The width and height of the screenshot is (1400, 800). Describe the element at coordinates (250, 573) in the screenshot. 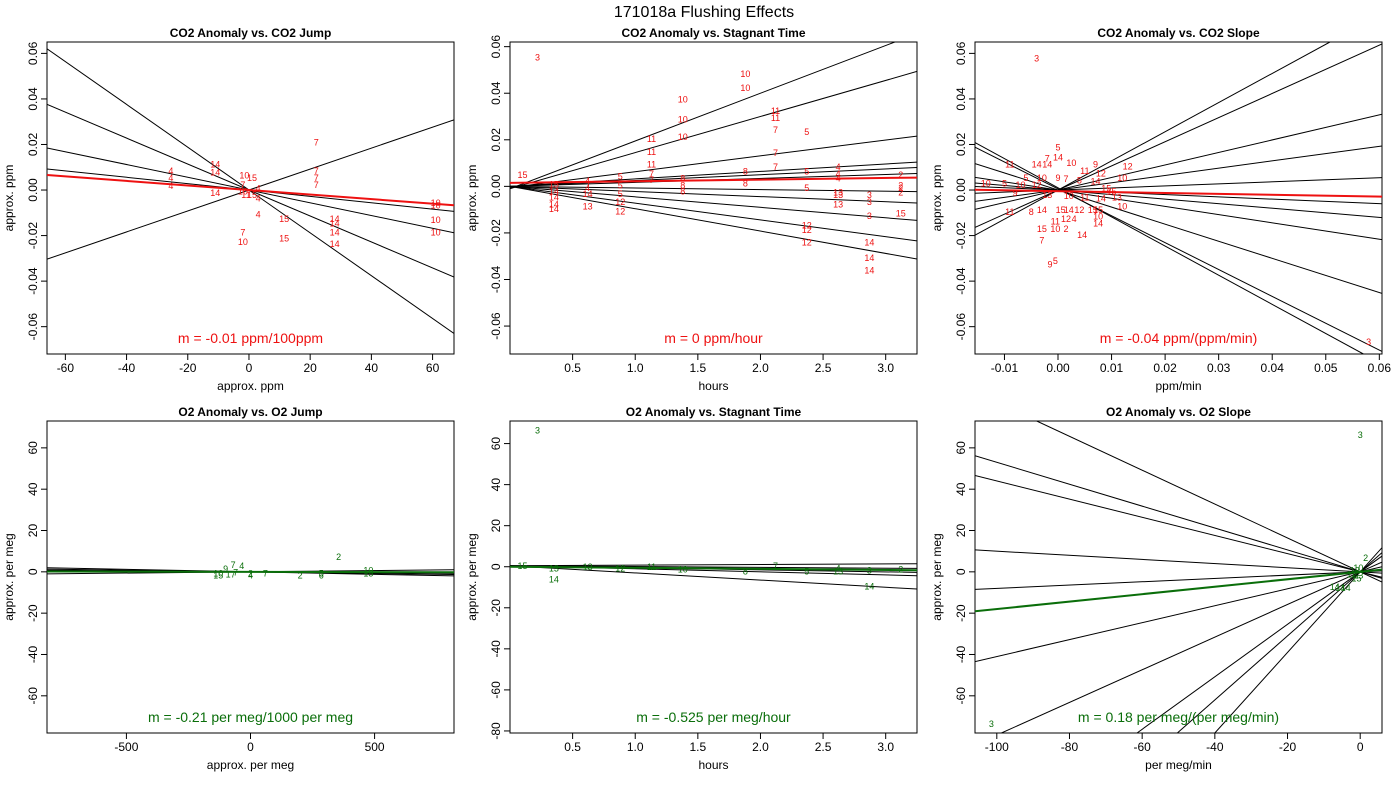

I see `data-point-label: 2` at that location.